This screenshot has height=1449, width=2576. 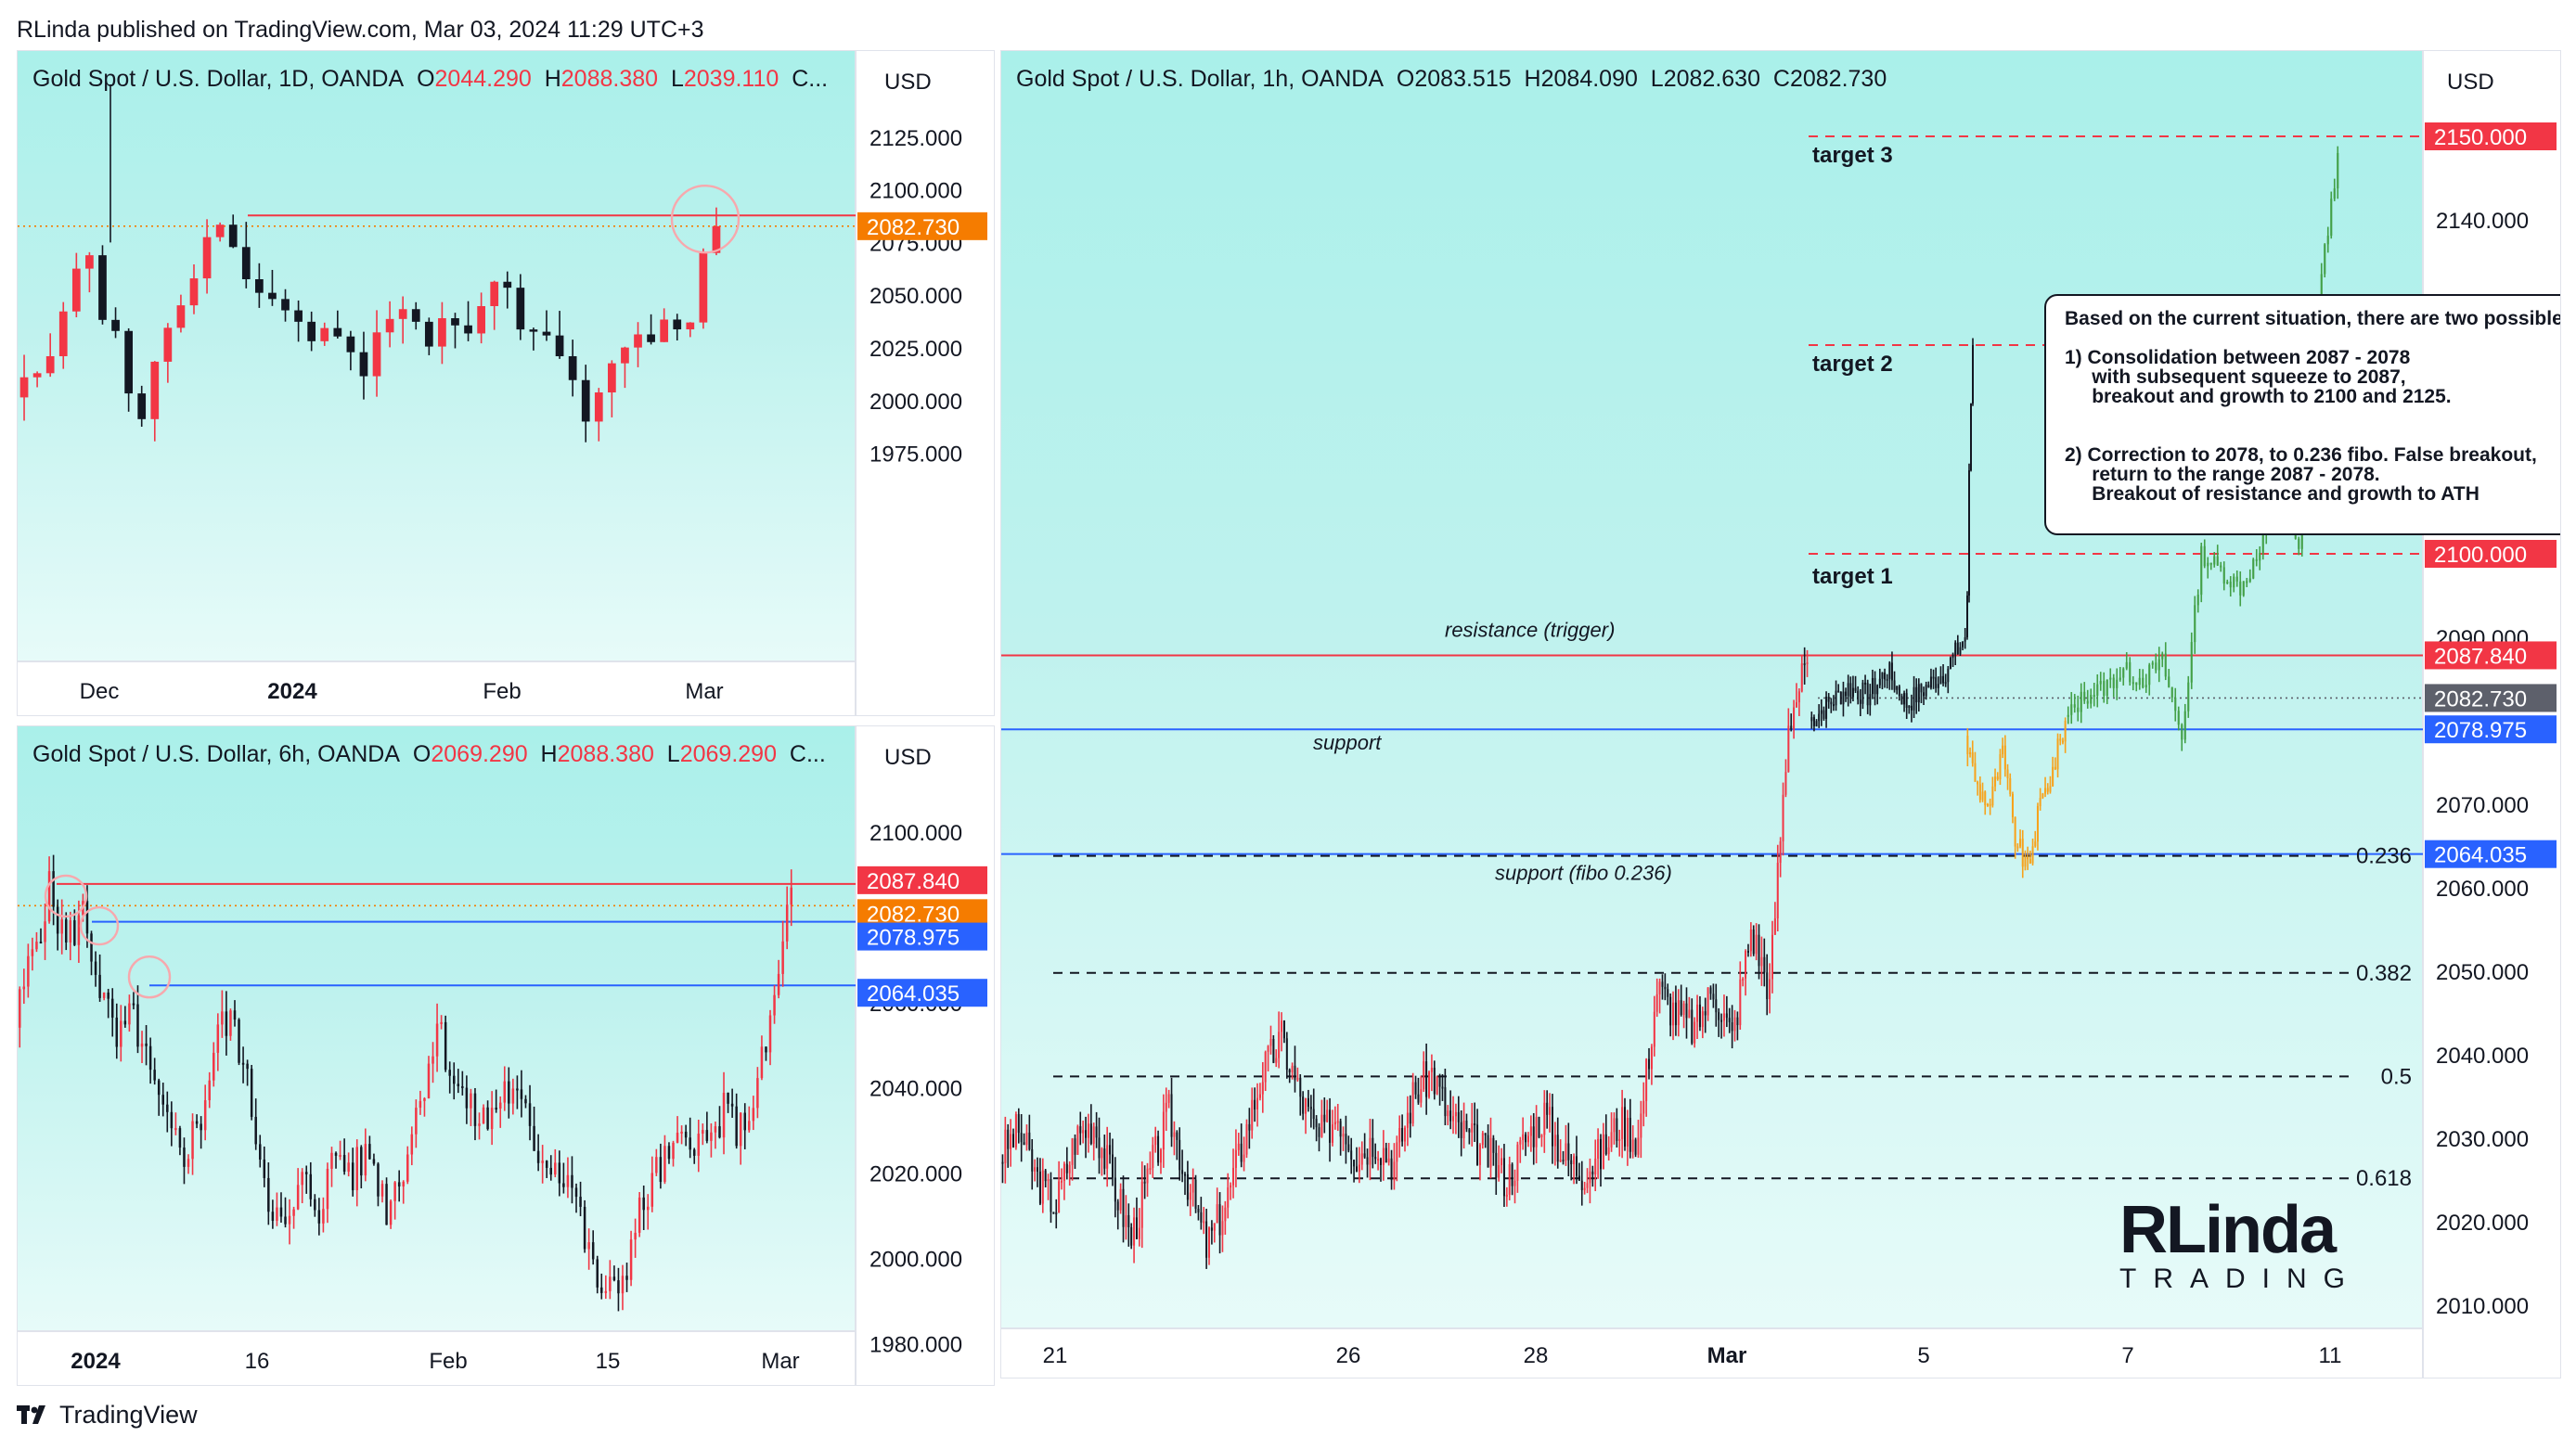 What do you see at coordinates (915, 296) in the screenshot?
I see `price-tick-label: 2050.000` at bounding box center [915, 296].